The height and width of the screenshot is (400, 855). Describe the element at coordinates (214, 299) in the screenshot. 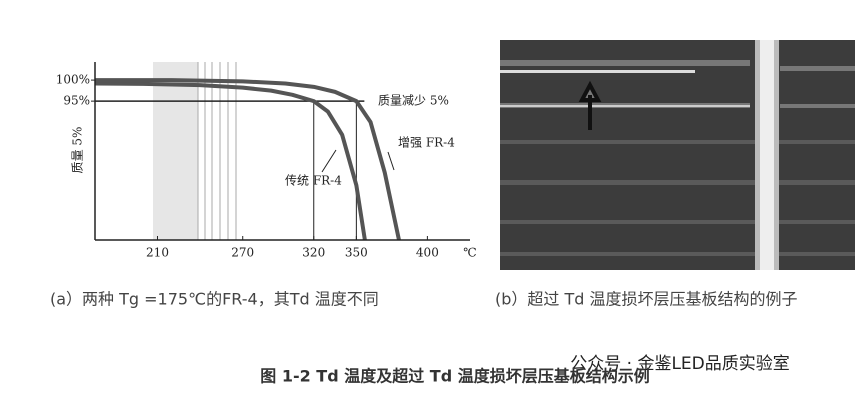

I see `caption-a: (a）两种 Tg =175℃的FR-4，其Td 温度不同` at that location.